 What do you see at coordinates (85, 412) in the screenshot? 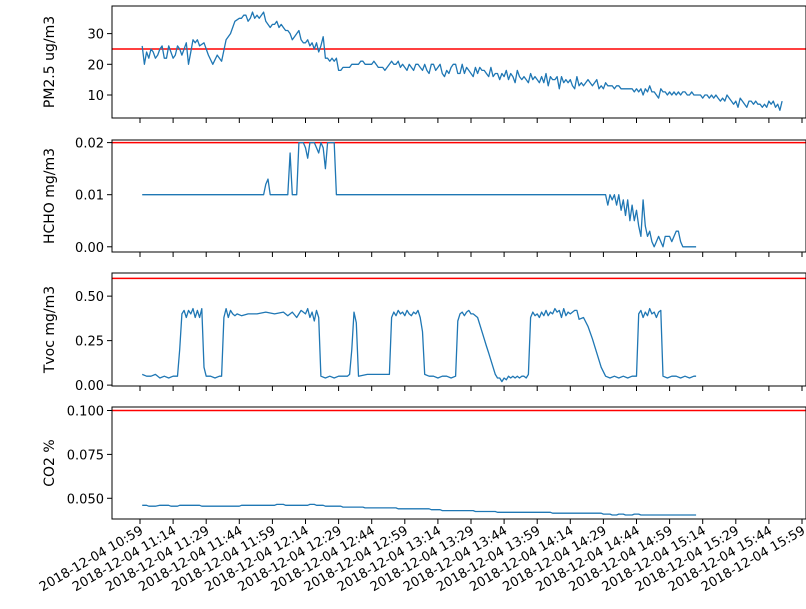
I see `ytick-label: 0.100` at bounding box center [85, 412].